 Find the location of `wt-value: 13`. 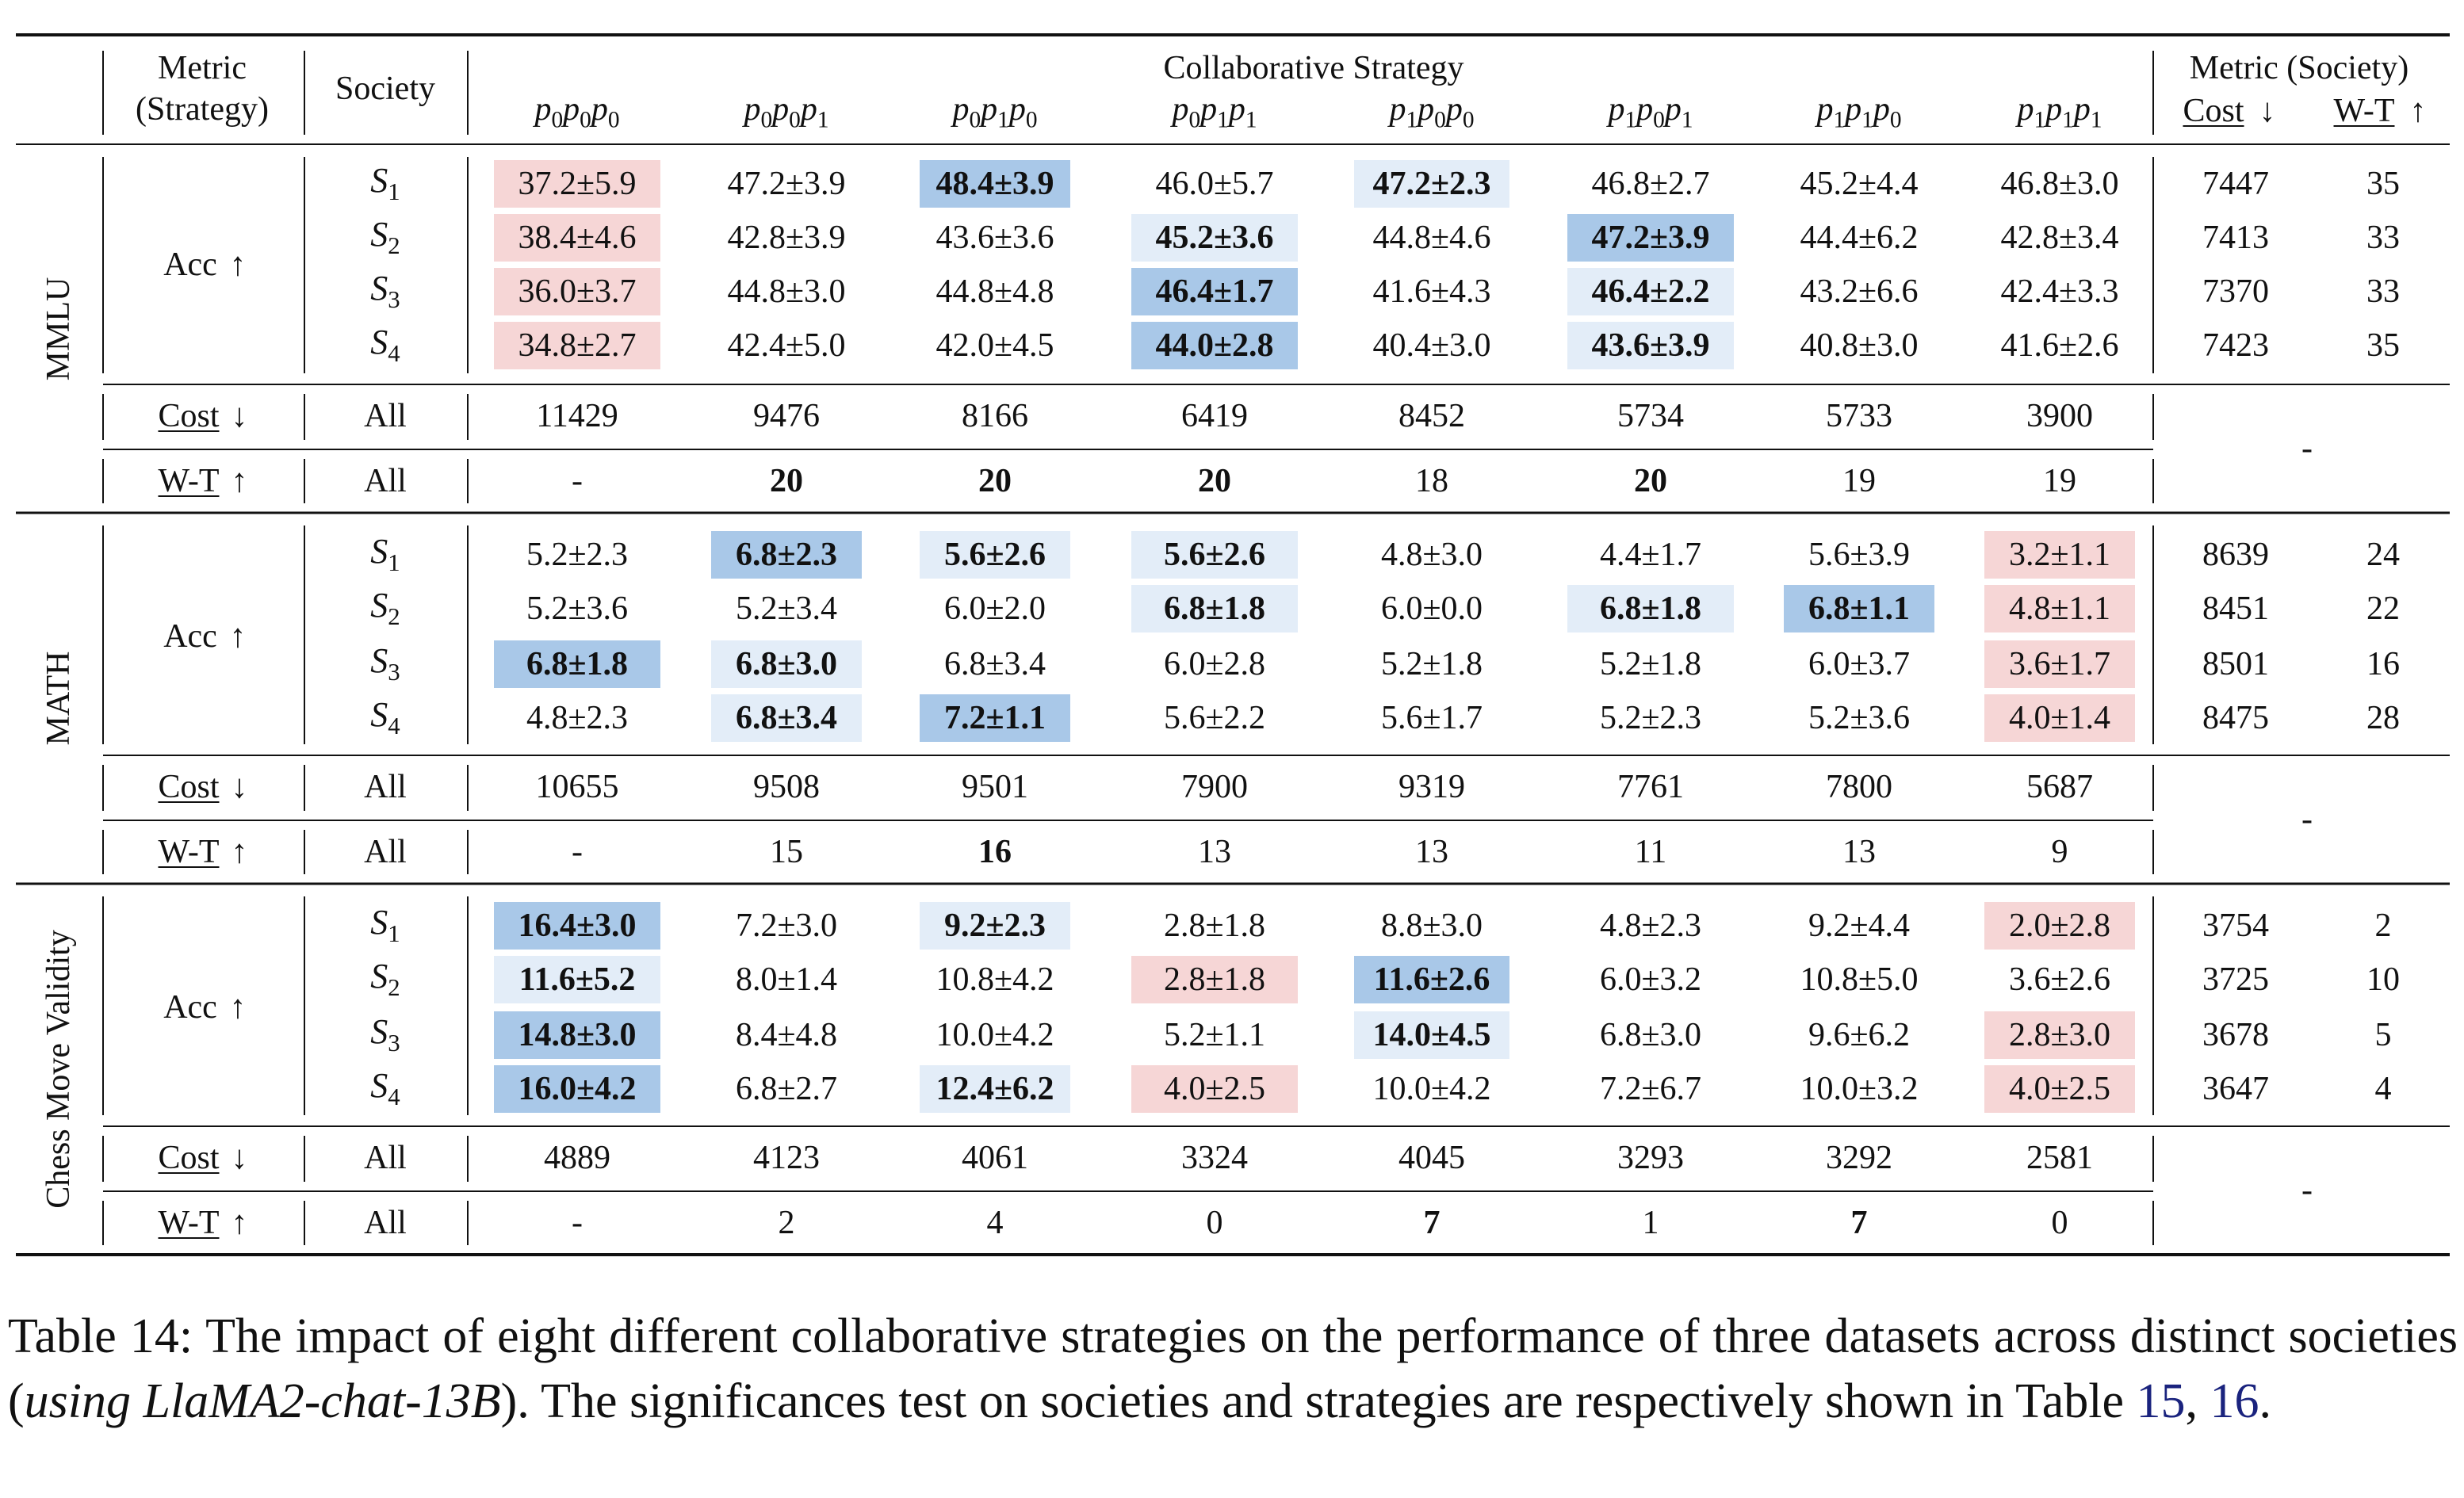

wt-value: 13 is located at coordinates (1431, 852).